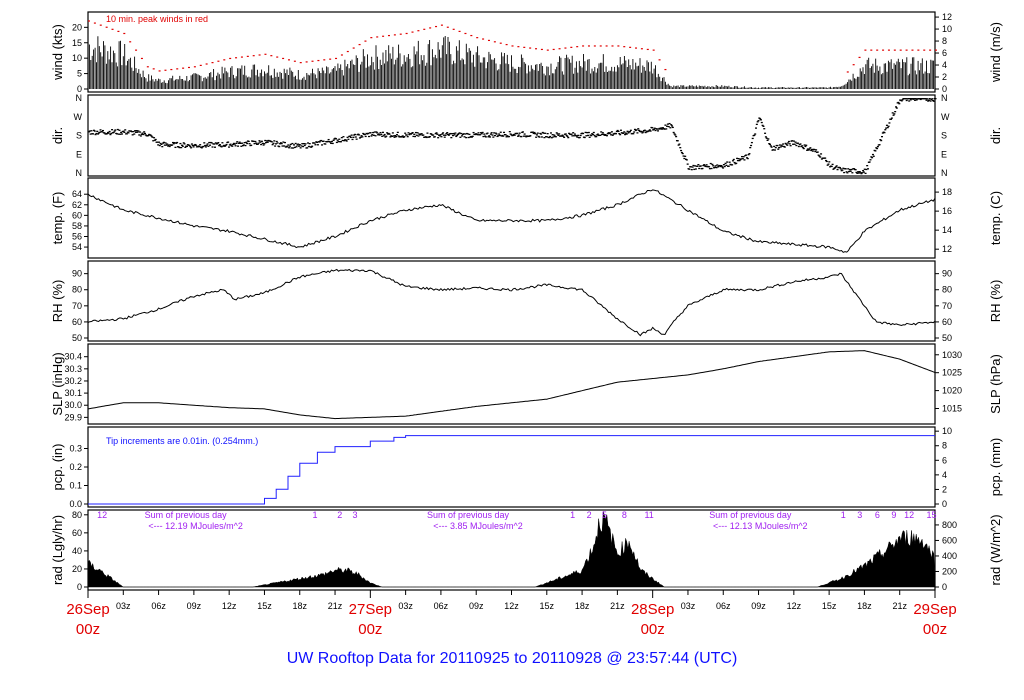 The image size is (1024, 700). I want to click on rad-hour-mark: 1, so click(843, 515).